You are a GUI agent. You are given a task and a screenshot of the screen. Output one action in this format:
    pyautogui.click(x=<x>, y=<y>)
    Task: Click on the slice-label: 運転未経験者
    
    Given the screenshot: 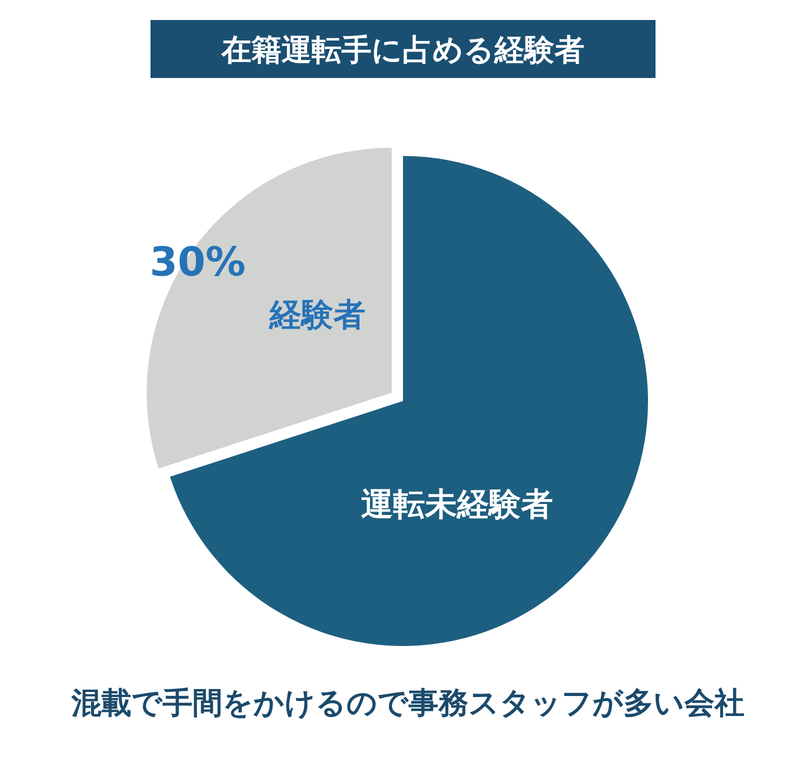 What is the action you would take?
    pyautogui.click(x=457, y=504)
    